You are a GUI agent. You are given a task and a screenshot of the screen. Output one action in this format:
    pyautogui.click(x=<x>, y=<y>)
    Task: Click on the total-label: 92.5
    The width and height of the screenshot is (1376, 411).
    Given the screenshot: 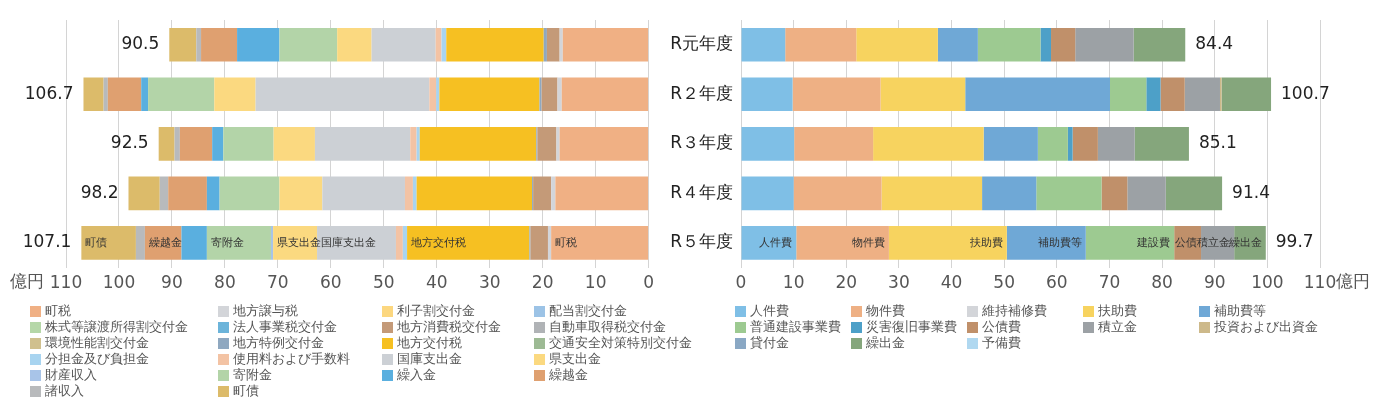 What is the action you would take?
    pyautogui.click(x=129, y=142)
    